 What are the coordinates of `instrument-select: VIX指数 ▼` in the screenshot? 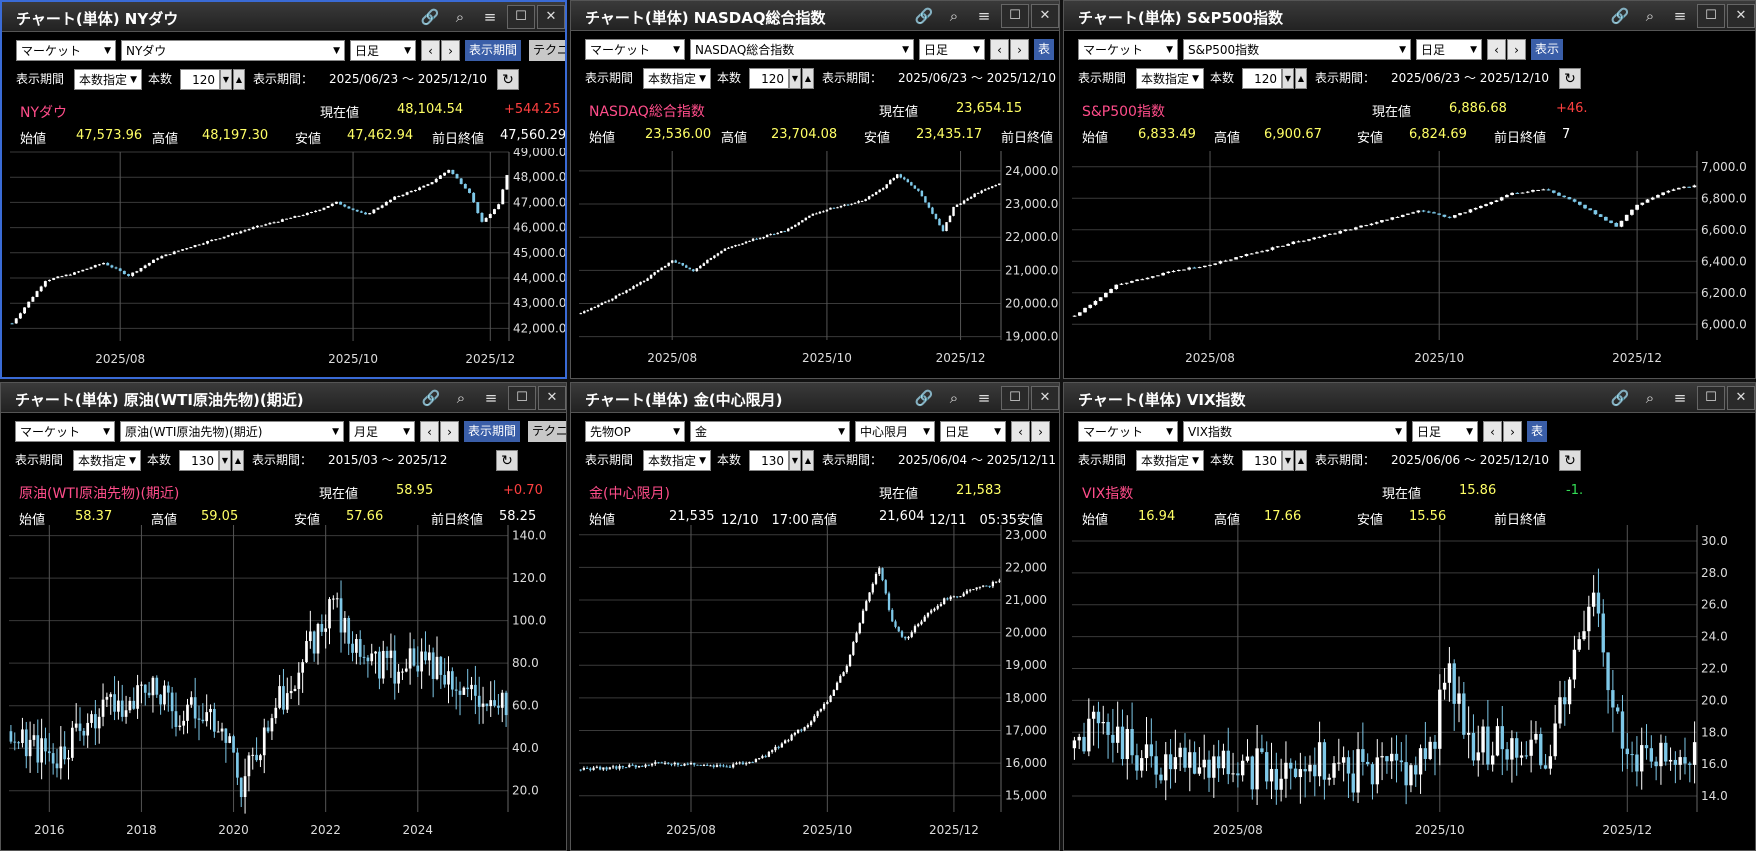 It's located at (1295, 431).